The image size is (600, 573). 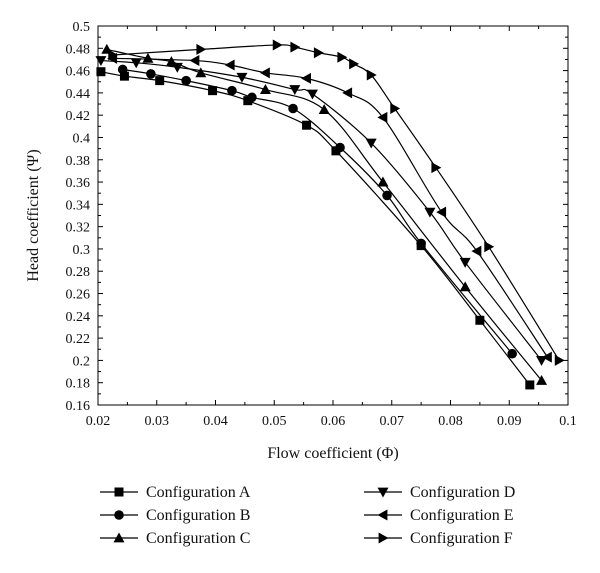 What do you see at coordinates (82, 250) in the screenshot?
I see `y-tick-label: 0.3` at bounding box center [82, 250].